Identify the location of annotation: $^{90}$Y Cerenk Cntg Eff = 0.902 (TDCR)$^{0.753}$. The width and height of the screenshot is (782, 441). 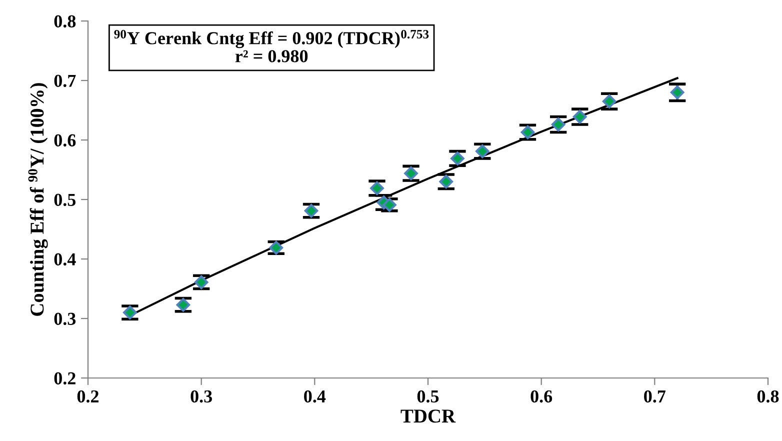
(271, 39).